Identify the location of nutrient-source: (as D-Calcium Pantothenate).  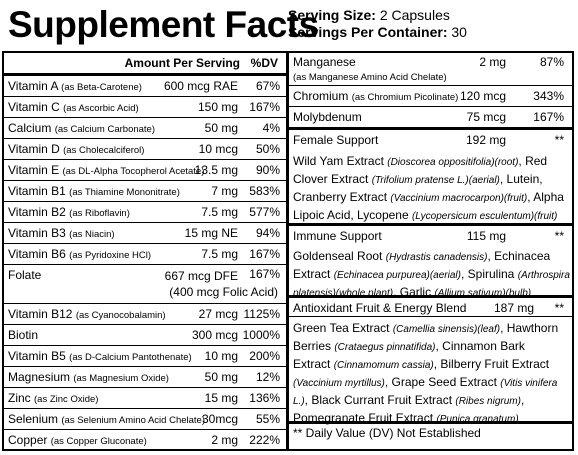
(130, 357).